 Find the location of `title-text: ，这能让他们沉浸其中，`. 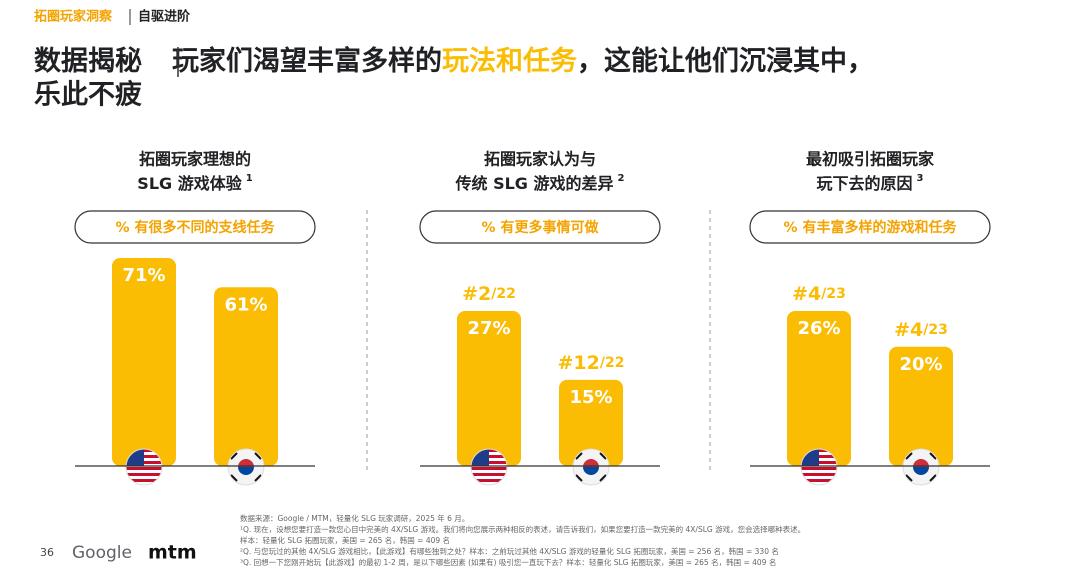

title-text: ，这能让他们沉浸其中， is located at coordinates (725, 61).